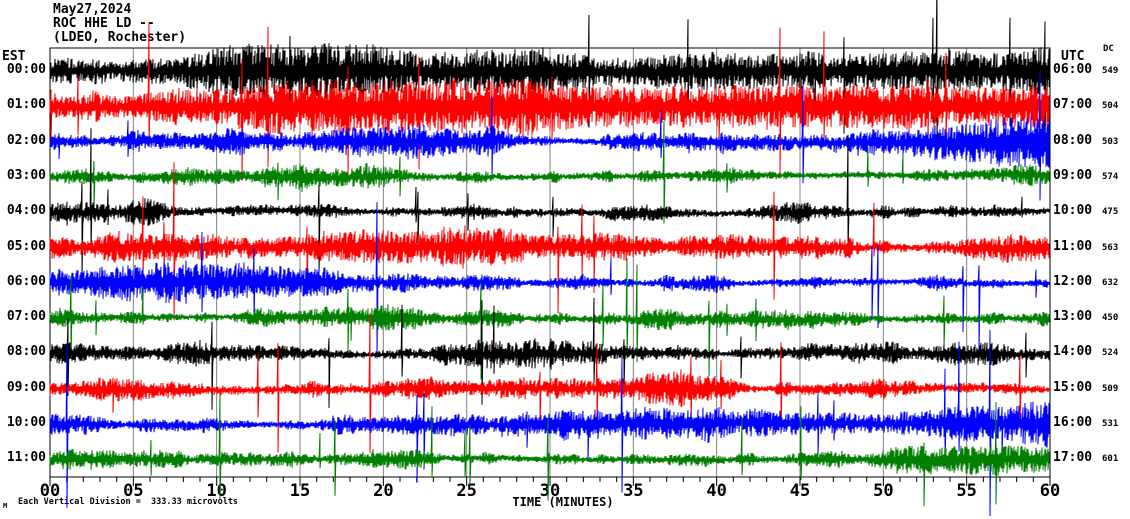 This screenshot has width=1130, height=519. Describe the element at coordinates (26, 211) in the screenshot. I see `est-label-0400: 04:00` at that location.